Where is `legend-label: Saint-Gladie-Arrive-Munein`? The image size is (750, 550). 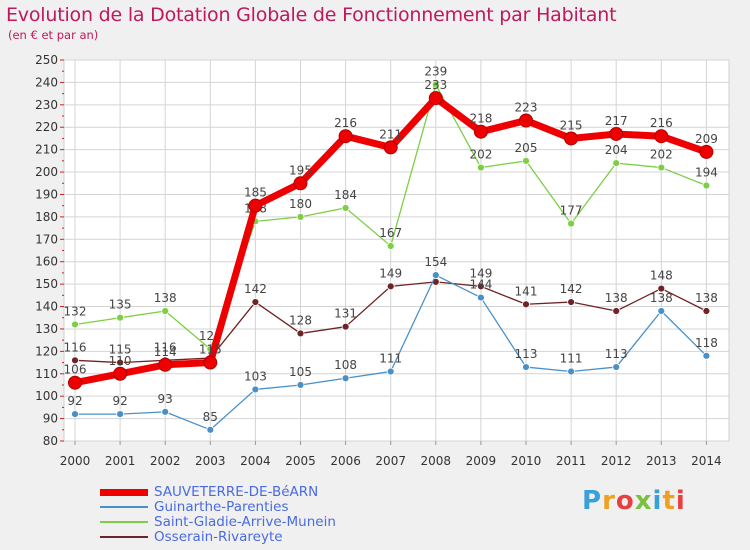
legend-label: Saint-Gladie-Arrive-Munein is located at coordinates (245, 522).